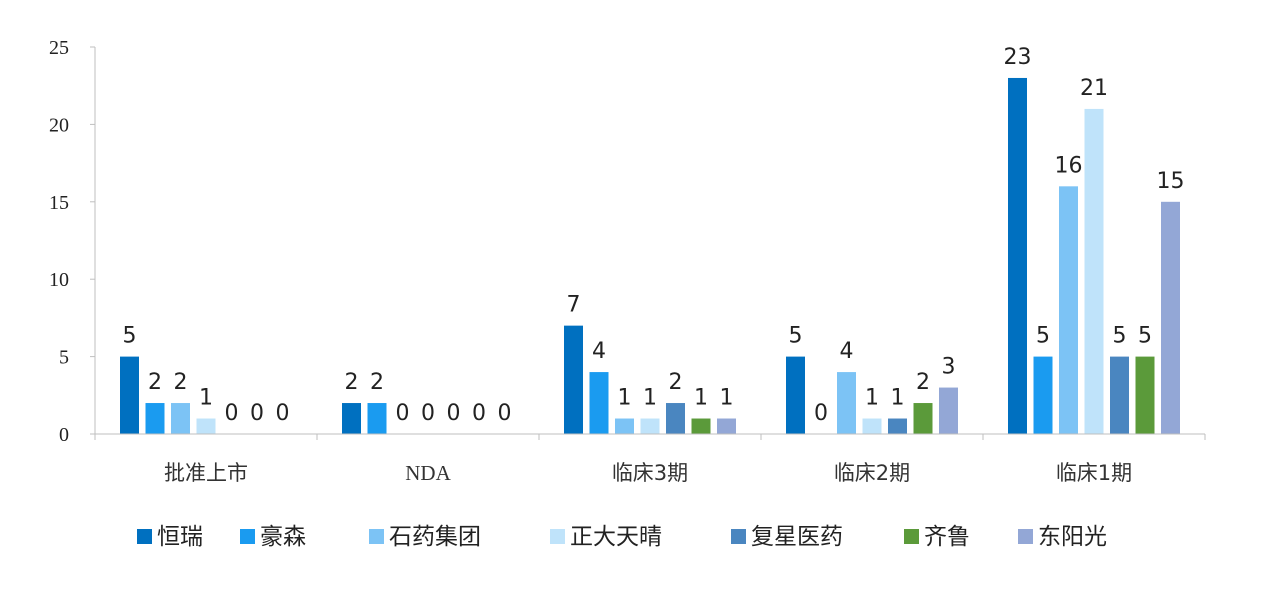  Describe the element at coordinates (206, 473) in the screenshot. I see `x-tick-label: 批准上市` at that location.